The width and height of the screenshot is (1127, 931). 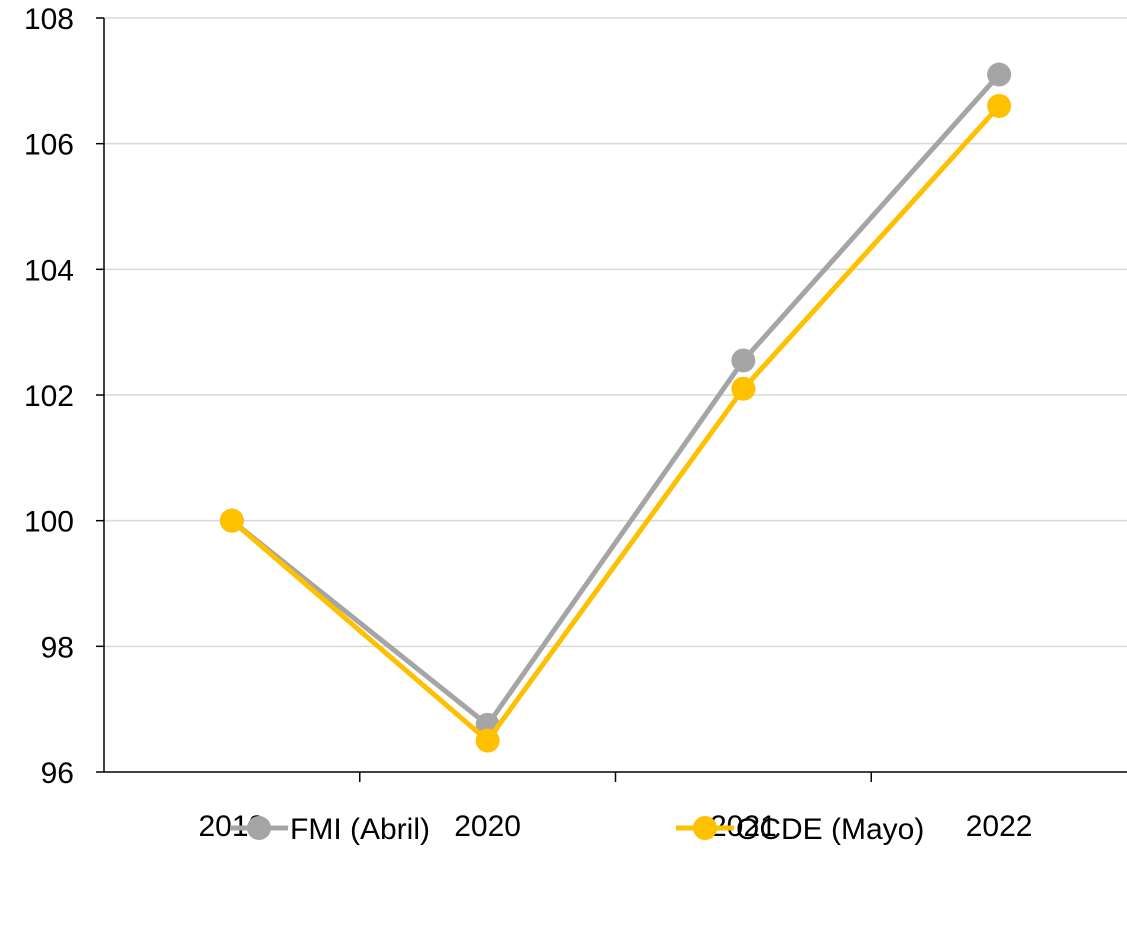 What do you see at coordinates (999, 826) in the screenshot?
I see `x-tick-label: 2022` at bounding box center [999, 826].